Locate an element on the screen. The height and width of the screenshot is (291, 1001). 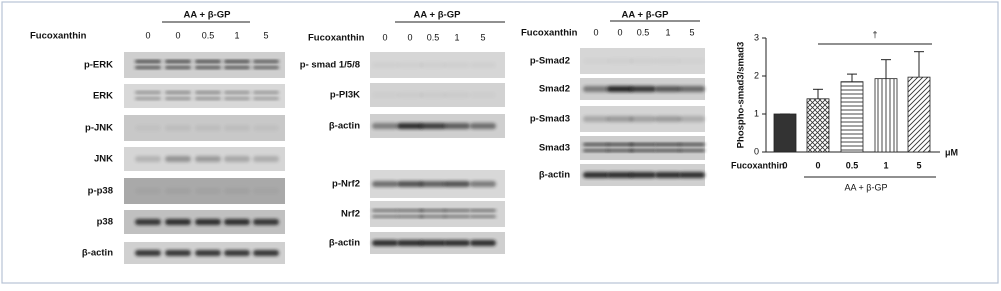
row-label: p- smad 1/5/8 is located at coordinates (330, 65).